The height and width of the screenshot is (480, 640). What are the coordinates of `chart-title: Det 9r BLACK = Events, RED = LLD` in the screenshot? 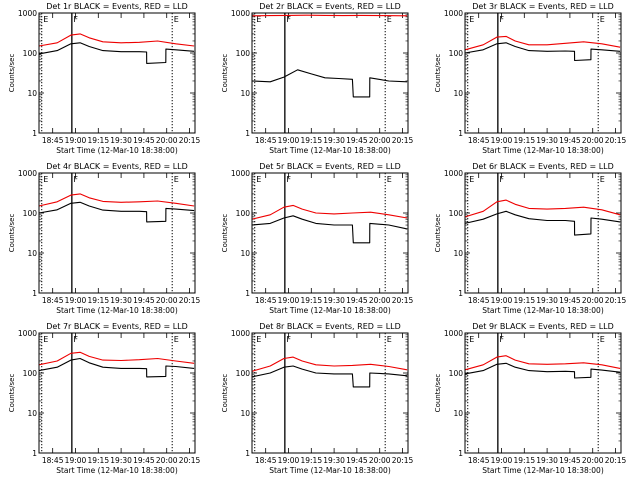 It's located at (543, 326).